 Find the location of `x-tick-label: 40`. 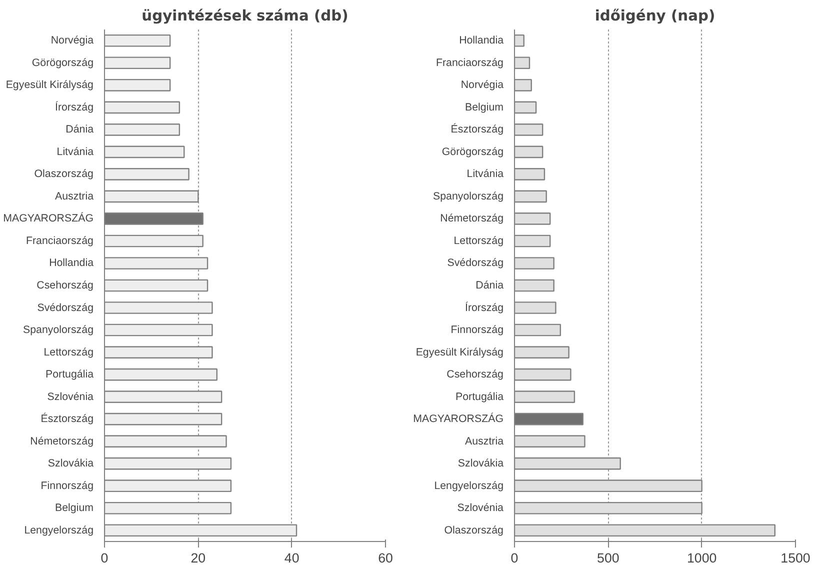

x-tick-label: 40 is located at coordinates (292, 558).